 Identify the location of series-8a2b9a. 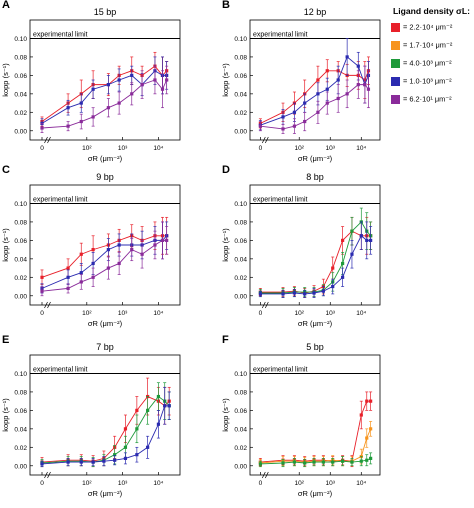
(104, 99).